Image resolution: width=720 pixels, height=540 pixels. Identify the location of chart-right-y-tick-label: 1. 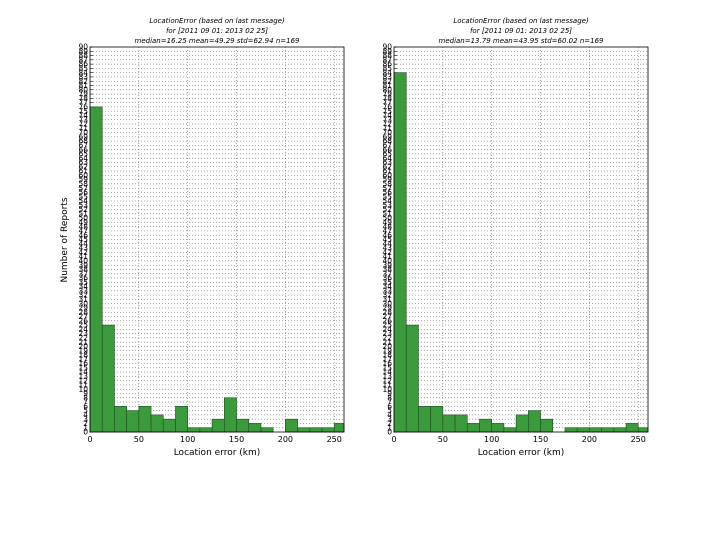
(389, 427).